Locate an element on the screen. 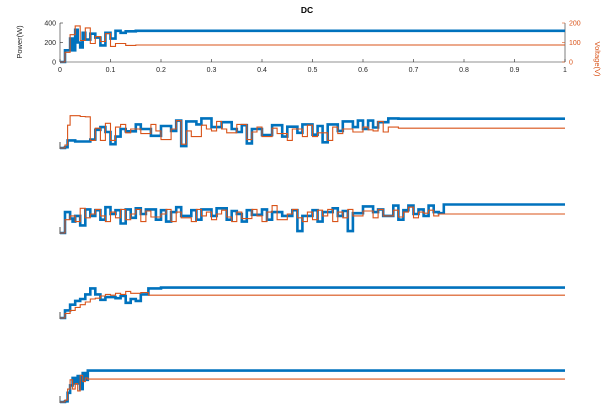  x-tick-label: 0.3 is located at coordinates (212, 70).